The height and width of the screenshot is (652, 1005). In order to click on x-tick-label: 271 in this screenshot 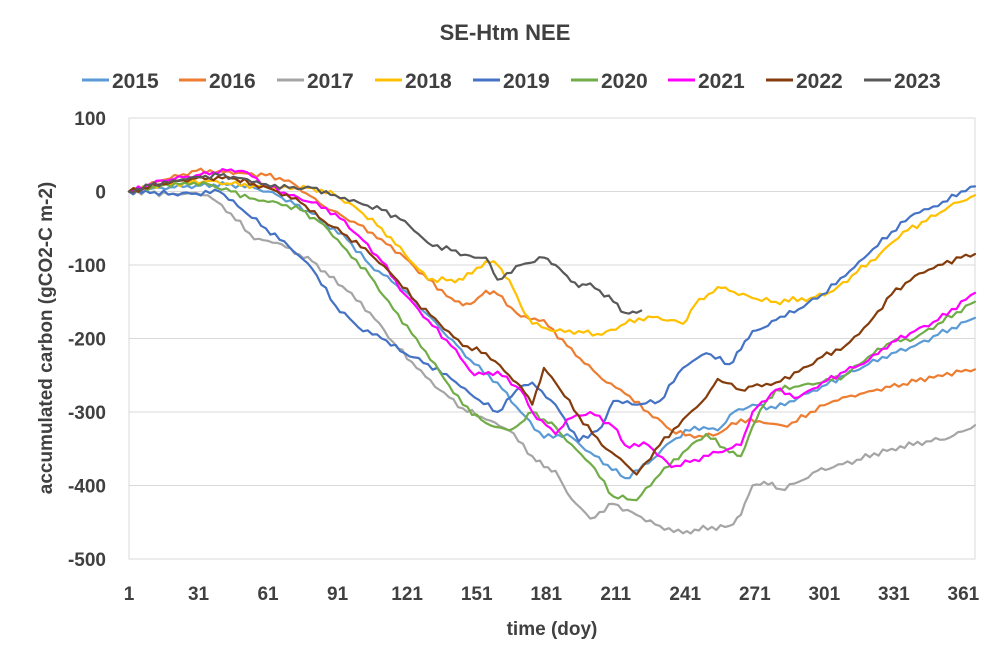, I will do `click(755, 594)`.